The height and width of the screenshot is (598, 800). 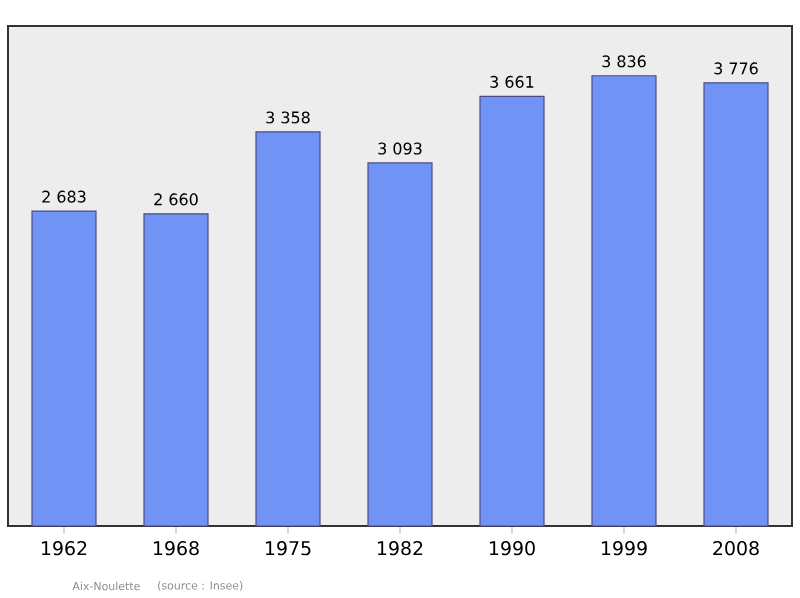 I want to click on x-tick-label: 1990, so click(x=512, y=548).